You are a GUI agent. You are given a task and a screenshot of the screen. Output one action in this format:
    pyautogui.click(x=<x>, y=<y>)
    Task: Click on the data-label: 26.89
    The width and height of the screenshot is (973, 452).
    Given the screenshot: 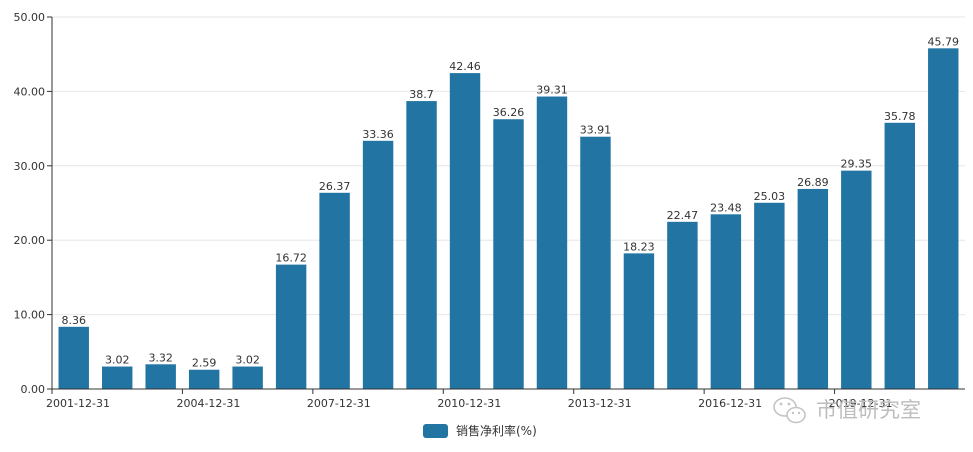 What is the action you would take?
    pyautogui.click(x=813, y=182)
    